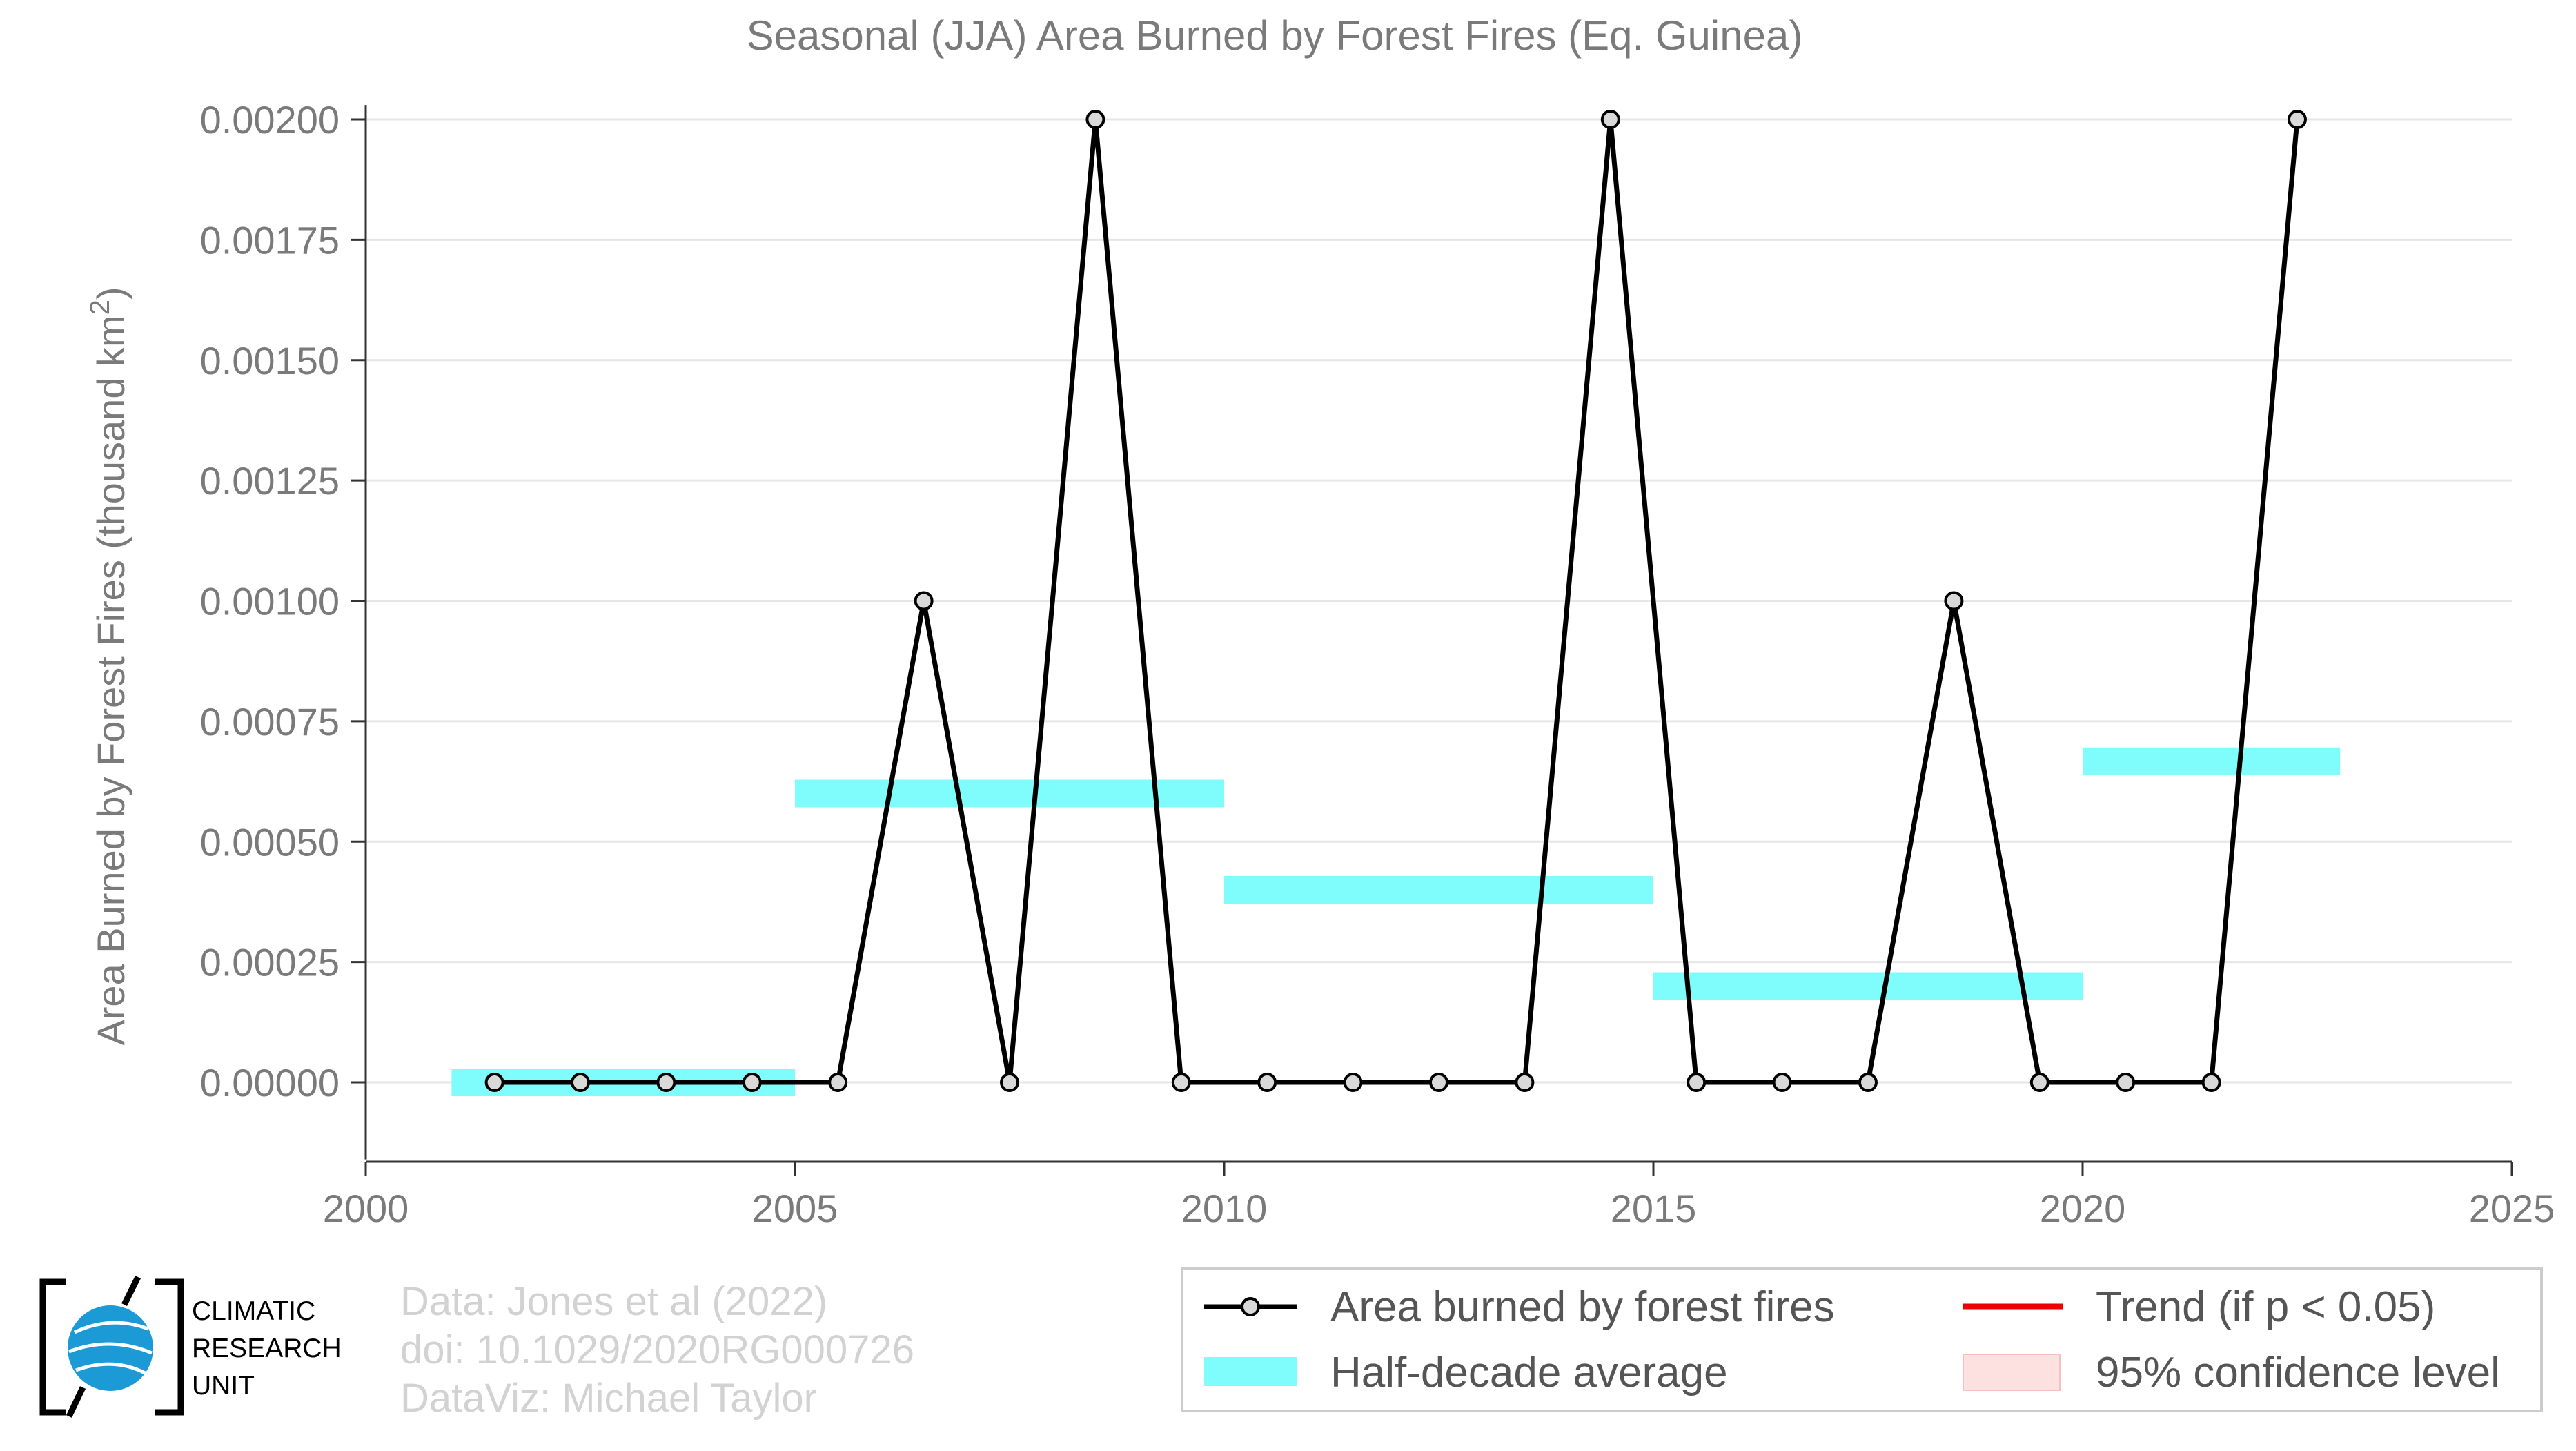 Image resolution: width=2576 pixels, height=1451 pixels. What do you see at coordinates (1529, 1373) in the screenshot?
I see `legend-label-half-decade: Half-decade average` at bounding box center [1529, 1373].